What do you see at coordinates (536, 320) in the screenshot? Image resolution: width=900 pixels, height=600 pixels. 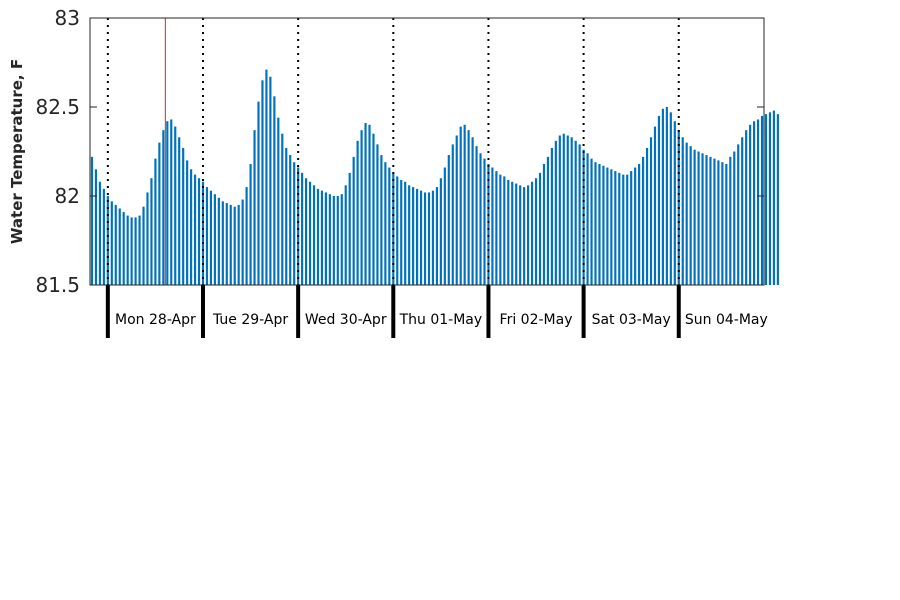 I see `day-label: Fri 02-May` at bounding box center [536, 320].